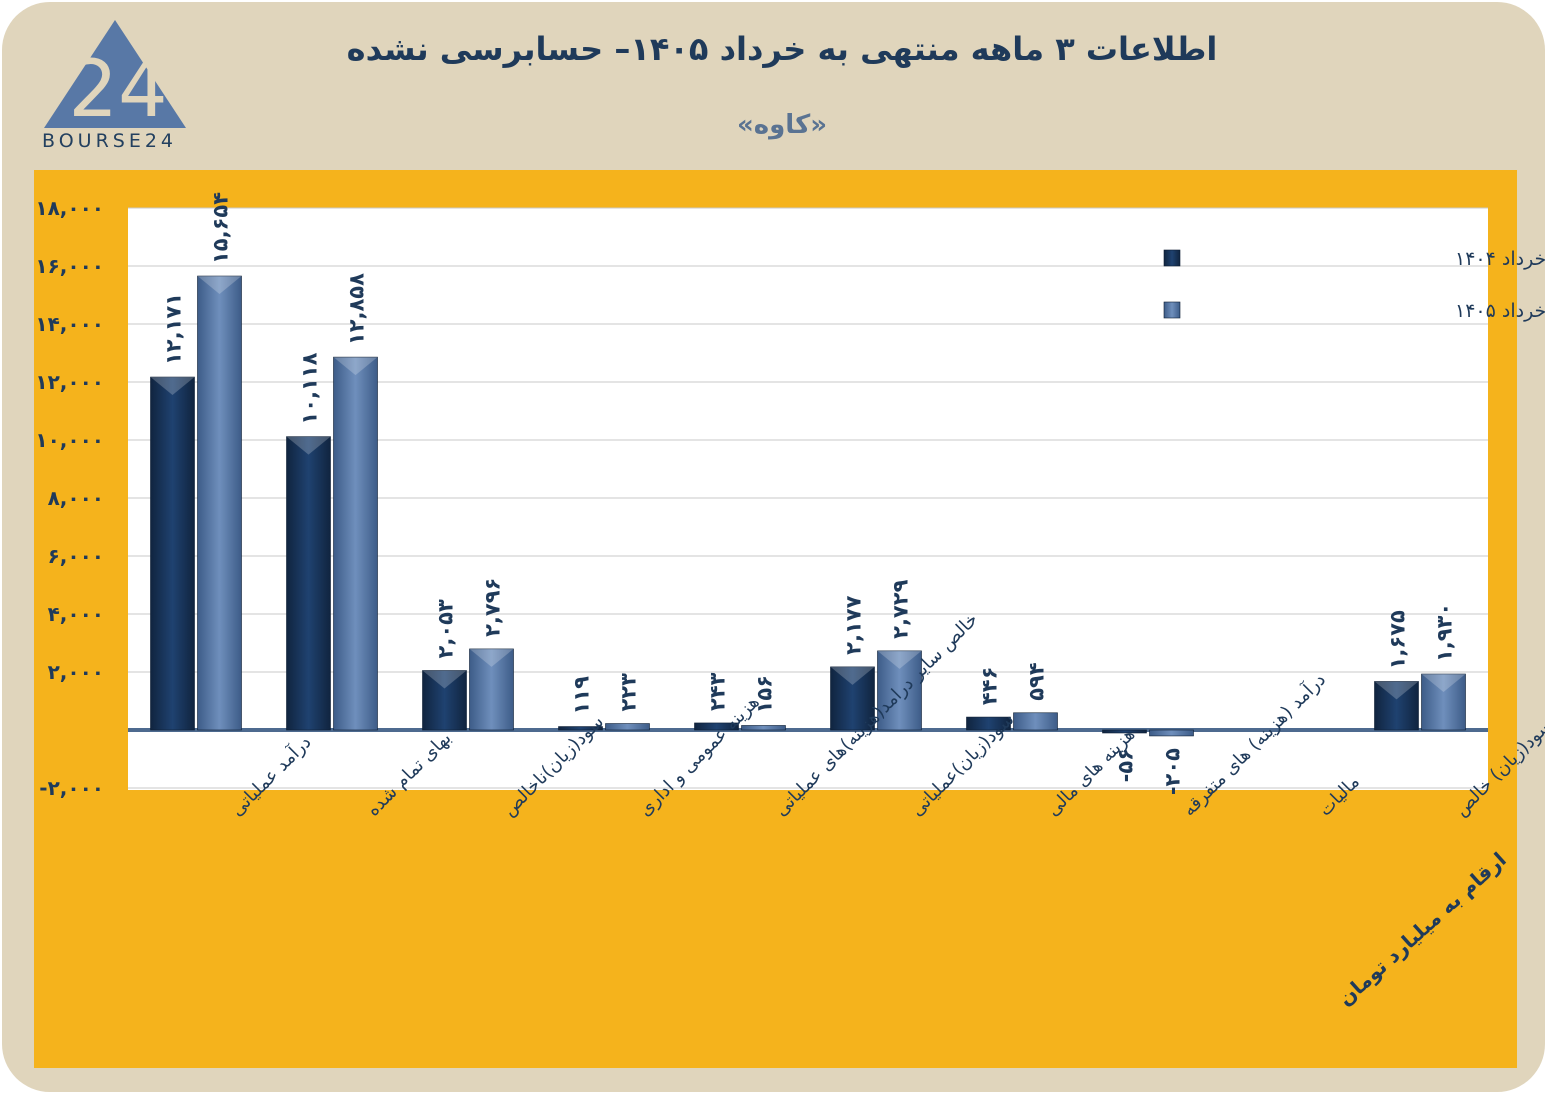 The width and height of the screenshot is (1547, 1094). What do you see at coordinates (990, 686) in the screenshot?
I see `data-label: ۴۴۶` at bounding box center [990, 686].